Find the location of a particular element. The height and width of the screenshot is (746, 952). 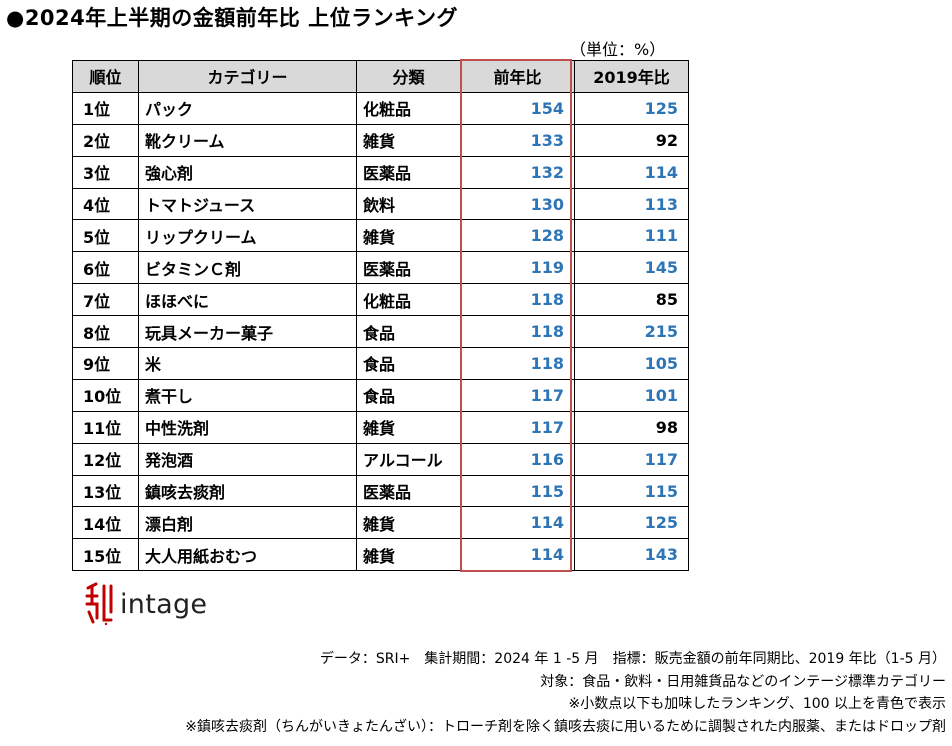

table-row: 6位 ビタミンＣ剤 医薬品 119 145 is located at coordinates (380, 268).